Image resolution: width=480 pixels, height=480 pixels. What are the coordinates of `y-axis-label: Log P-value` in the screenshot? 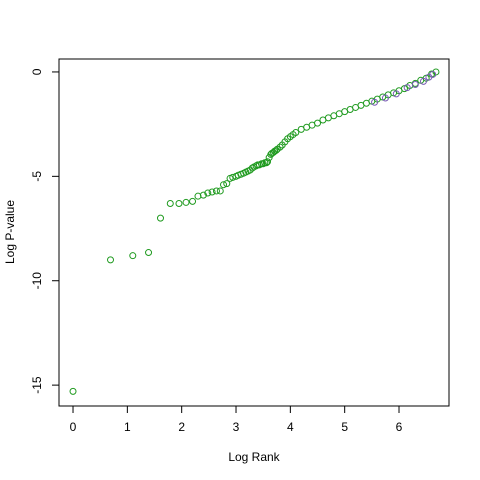 It's located at (10, 232).